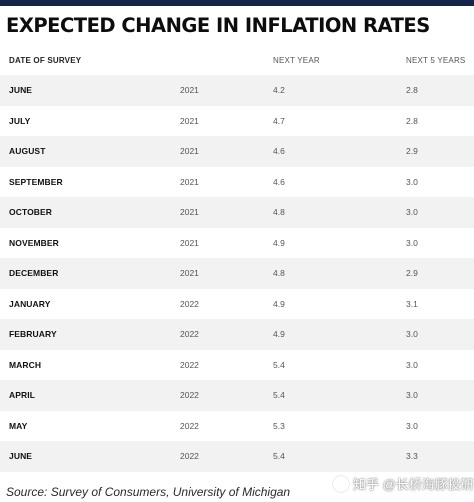 The width and height of the screenshot is (474, 502). Describe the element at coordinates (237, 334) in the screenshot. I see `table-row: FEBRUARY 2022 4.9 3.0` at that location.